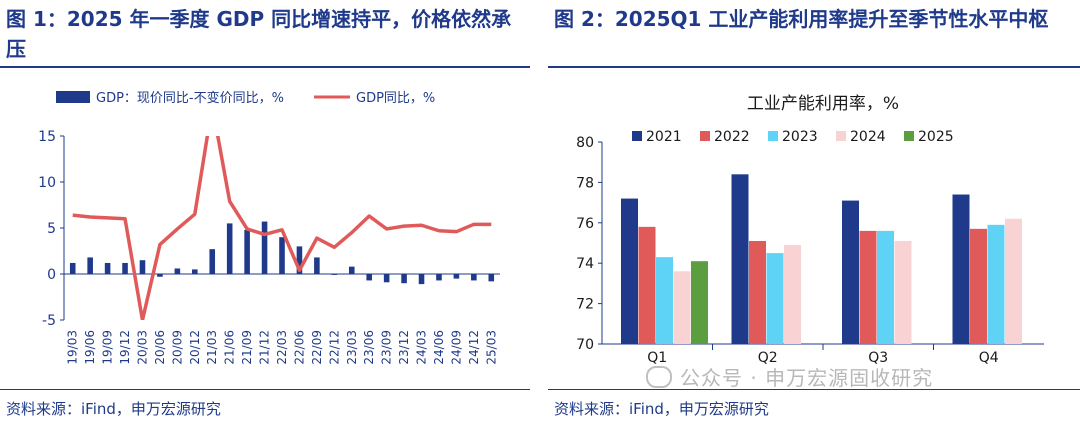 This screenshot has width=1080, height=427. I want to click on legend-label-2022: 2022, so click(732, 137).